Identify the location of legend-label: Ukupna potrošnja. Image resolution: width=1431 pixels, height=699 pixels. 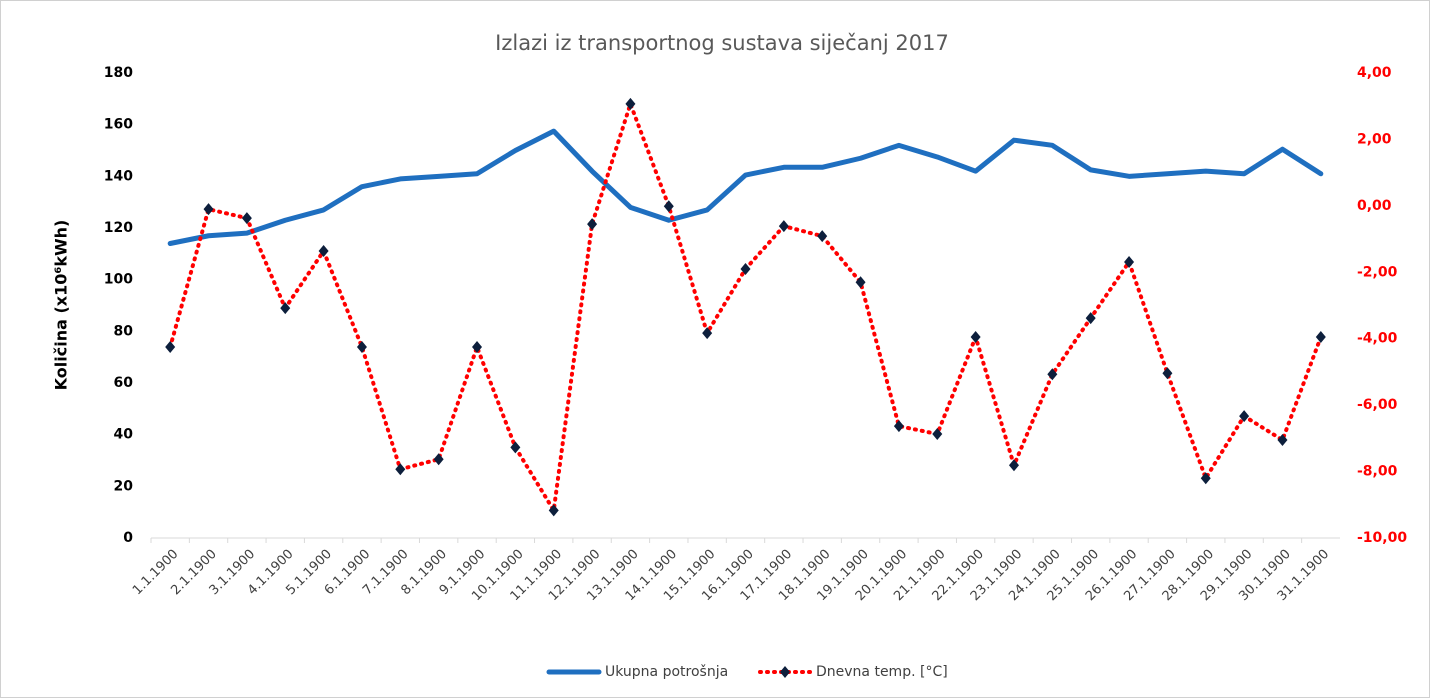
(666, 672).